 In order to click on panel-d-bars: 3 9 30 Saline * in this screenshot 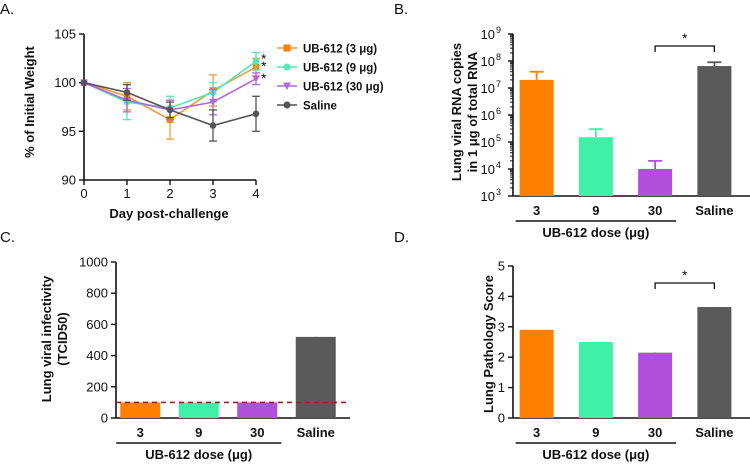, I will do `click(626, 353)`.